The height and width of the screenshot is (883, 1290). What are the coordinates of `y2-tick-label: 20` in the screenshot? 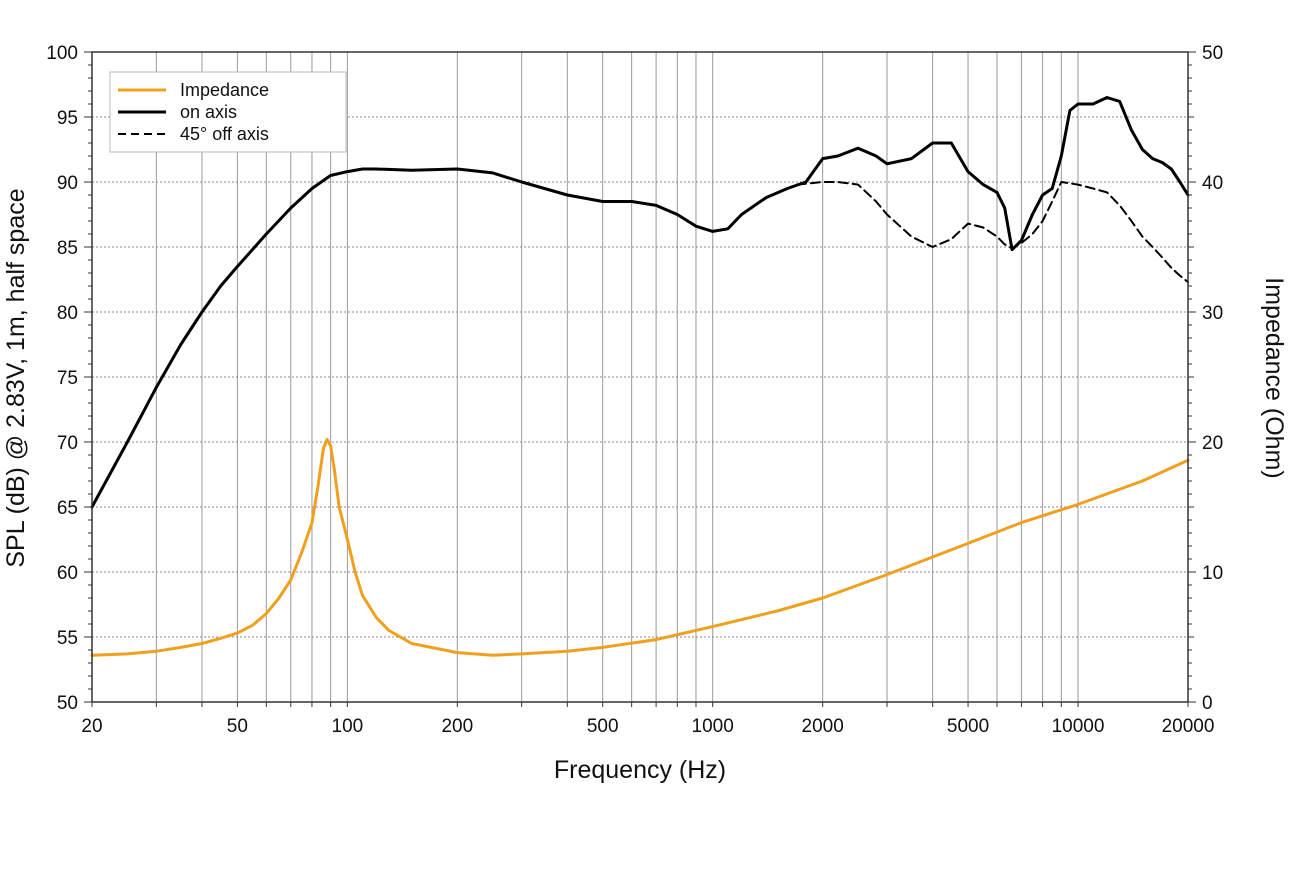 It's located at (1212, 443).